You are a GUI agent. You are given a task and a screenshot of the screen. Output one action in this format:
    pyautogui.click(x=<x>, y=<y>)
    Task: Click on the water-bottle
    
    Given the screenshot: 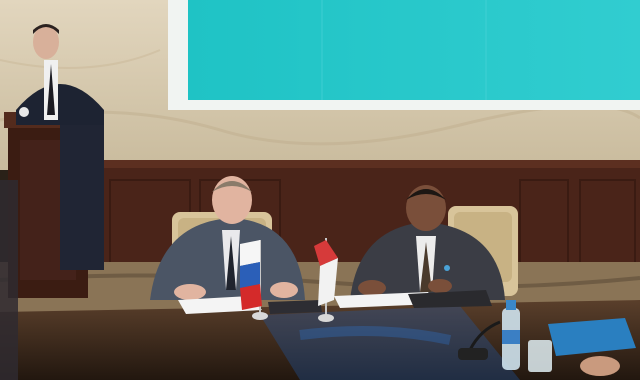 What is the action you would take?
    pyautogui.click(x=511, y=335)
    